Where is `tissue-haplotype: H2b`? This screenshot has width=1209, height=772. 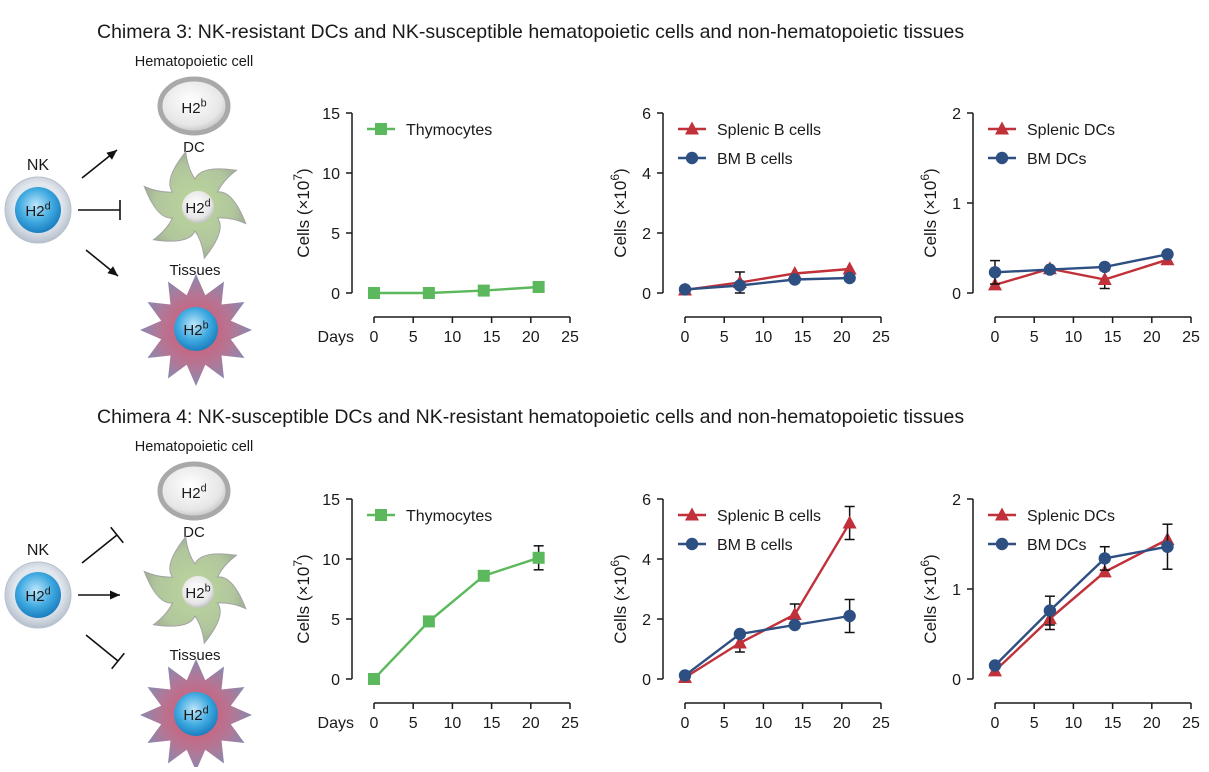
tissue-haplotype: H2b is located at coordinates (195, 329).